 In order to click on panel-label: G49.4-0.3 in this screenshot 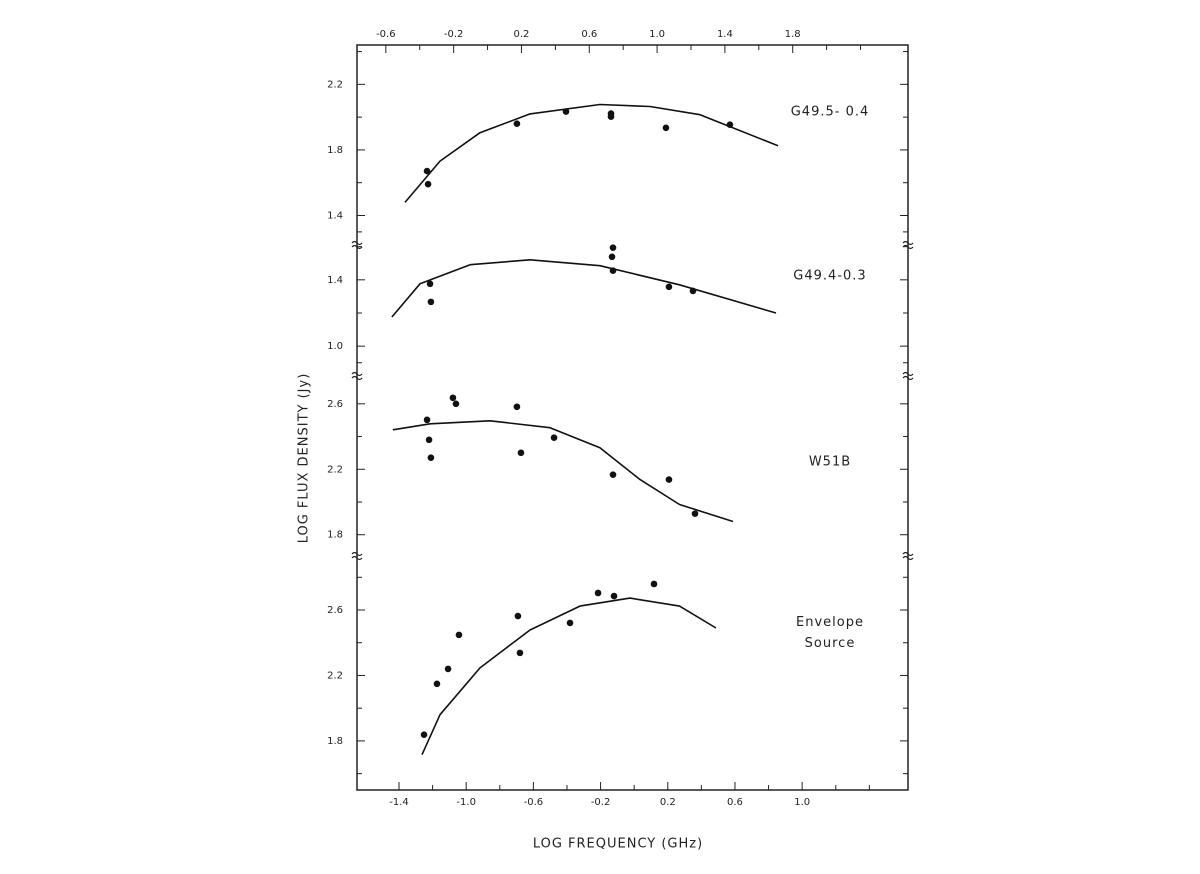, I will do `click(829, 276)`.